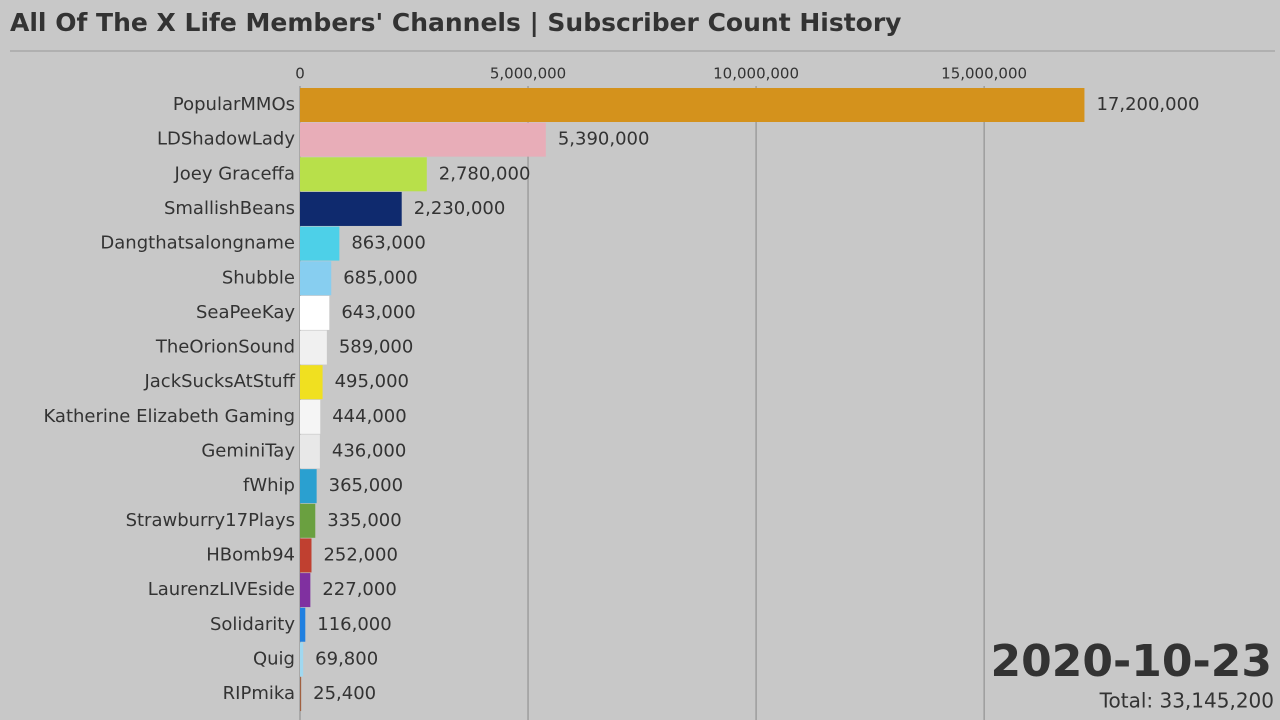  I want to click on value-label: 17,200,000, so click(1147, 104).